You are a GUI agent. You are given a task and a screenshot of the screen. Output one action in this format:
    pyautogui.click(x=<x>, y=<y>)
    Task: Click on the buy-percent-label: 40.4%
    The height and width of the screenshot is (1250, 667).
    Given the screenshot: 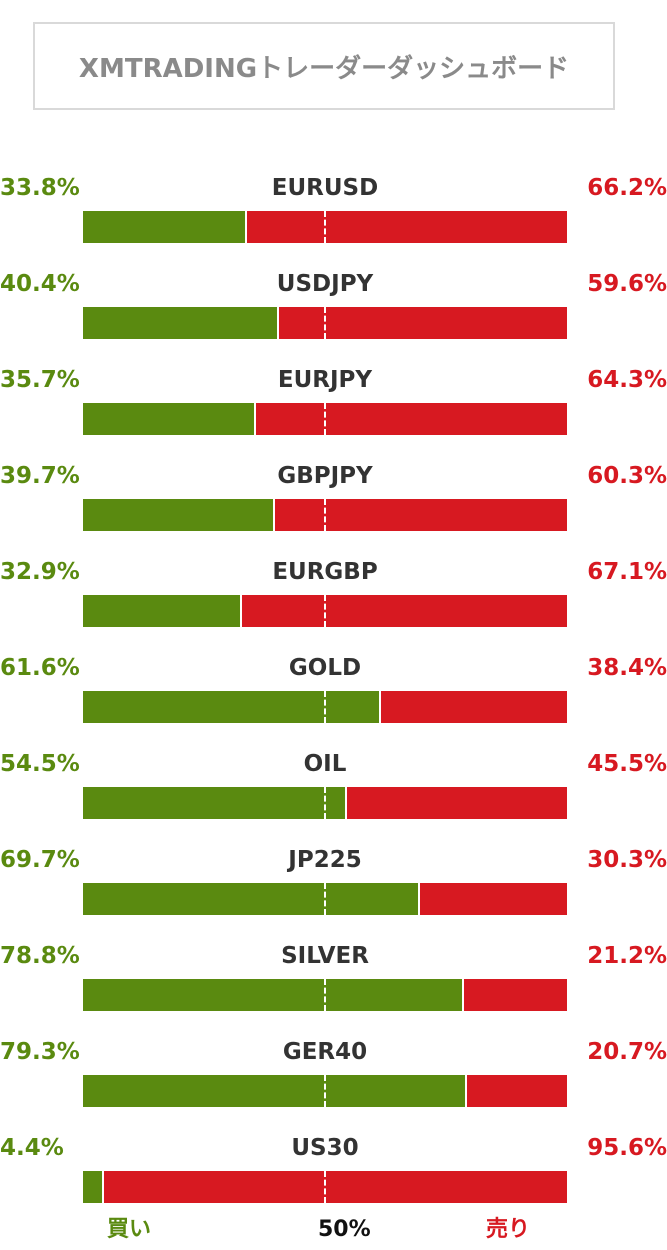 What is the action you would take?
    pyautogui.click(x=40, y=284)
    